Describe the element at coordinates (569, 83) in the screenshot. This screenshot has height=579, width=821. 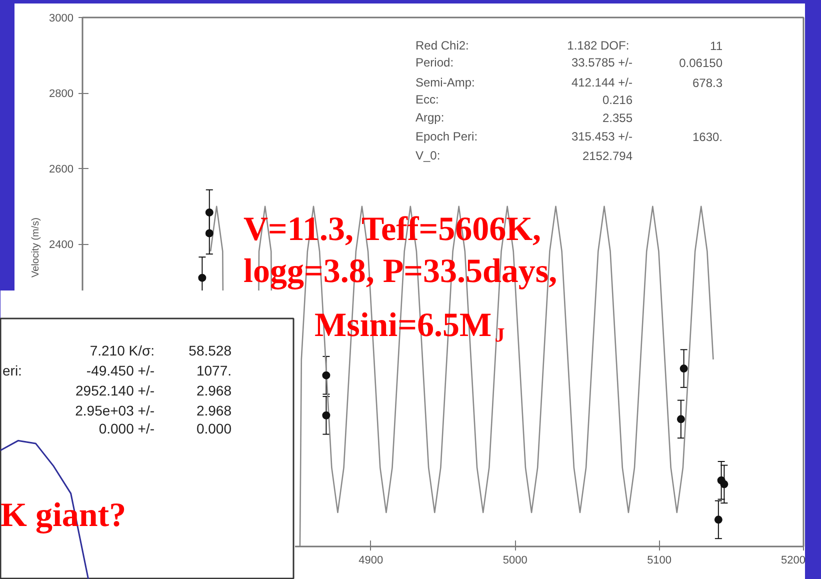
I see `text: Semi-Amp: 412.144 +/- 678.3` at that location.